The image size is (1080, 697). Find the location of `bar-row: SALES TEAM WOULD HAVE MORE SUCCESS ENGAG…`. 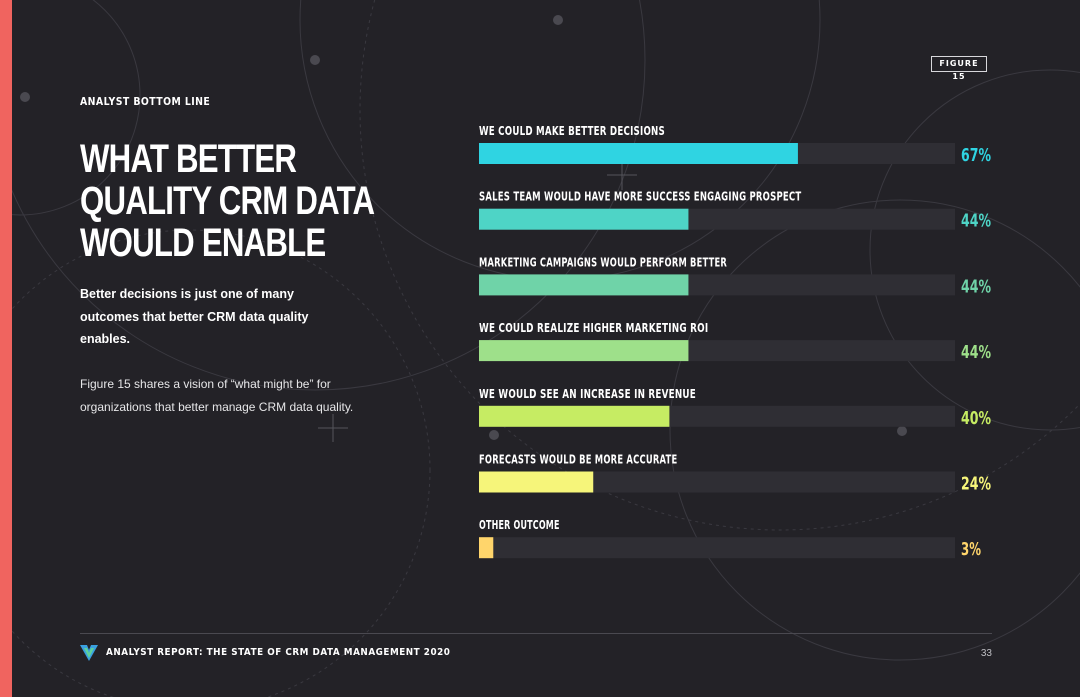

bar-row: SALES TEAM WOULD HAVE MORE SUCCESS ENGAG… is located at coordinates (735, 211).